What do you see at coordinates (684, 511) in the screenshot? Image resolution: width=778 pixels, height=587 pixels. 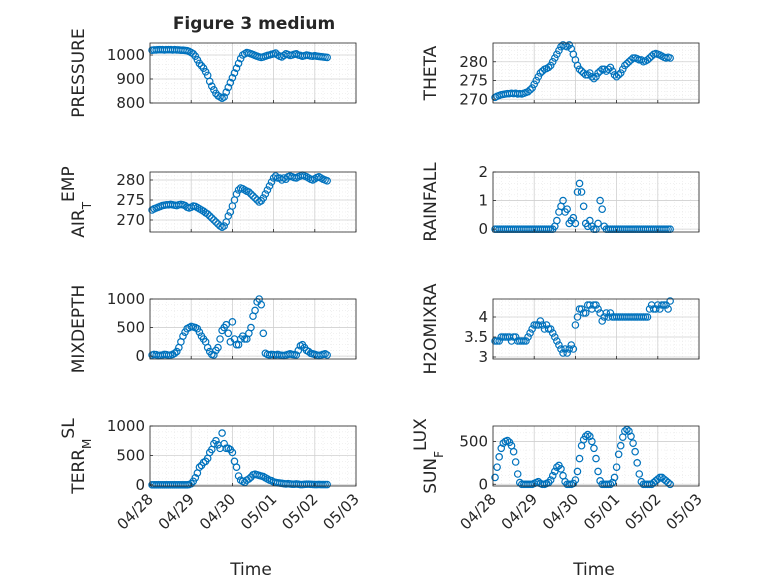 I see `x-tick-label: 05/03` at bounding box center [684, 511].